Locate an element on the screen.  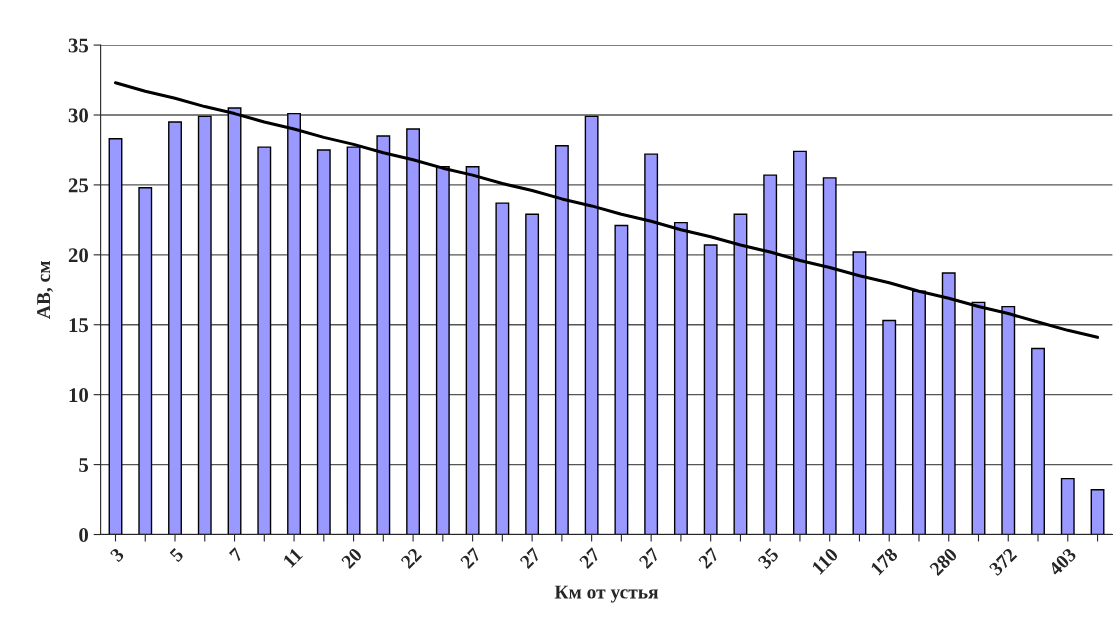
x-tick-label: 110 is located at coordinates (825, 561).